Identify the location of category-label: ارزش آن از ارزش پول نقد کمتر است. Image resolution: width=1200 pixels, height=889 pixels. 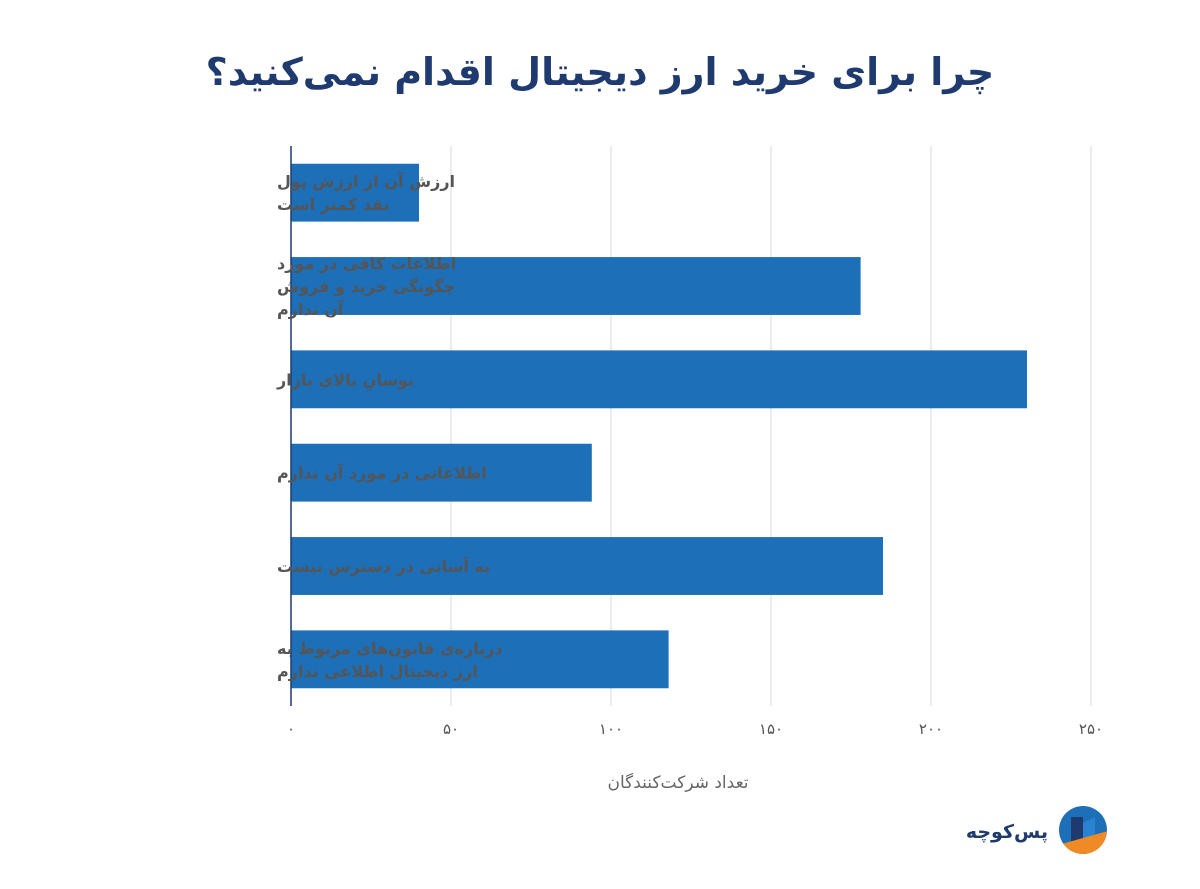
(366, 192).